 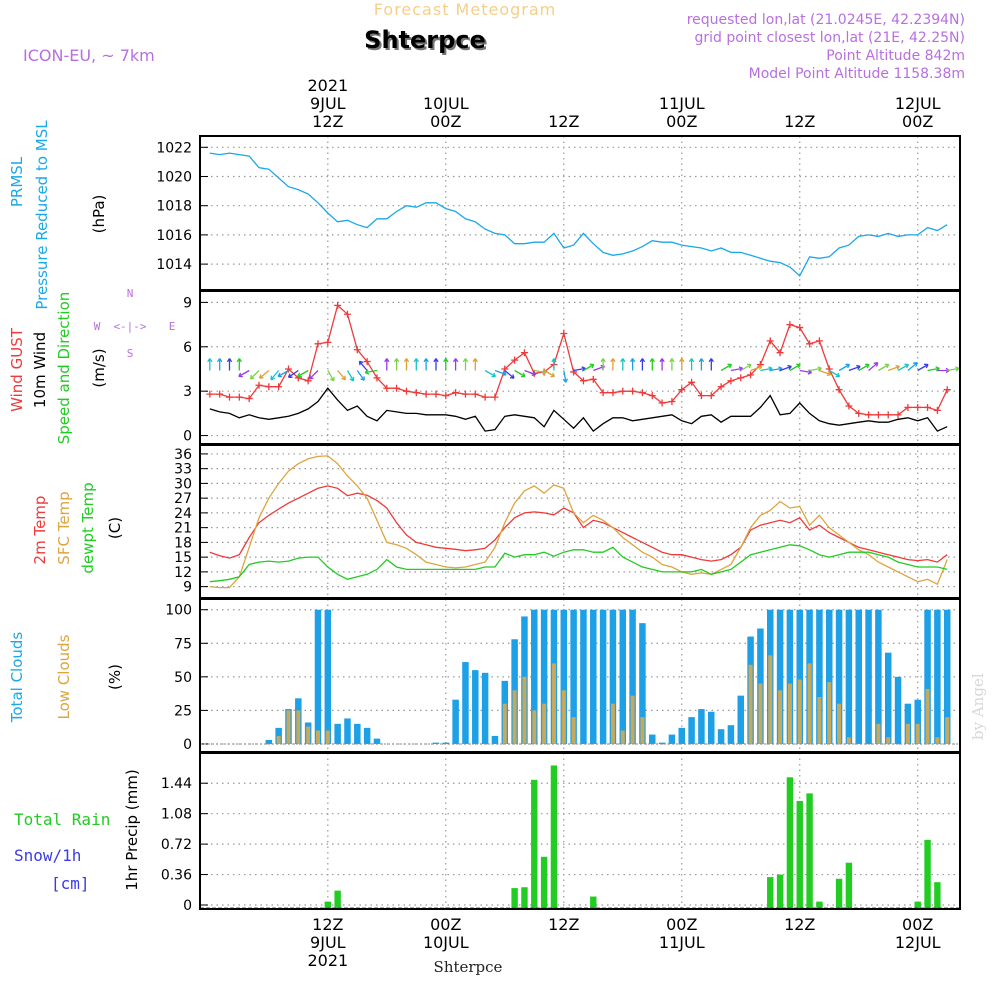 What do you see at coordinates (183, 573) in the screenshot?
I see `ytick-label: 12` at bounding box center [183, 573].